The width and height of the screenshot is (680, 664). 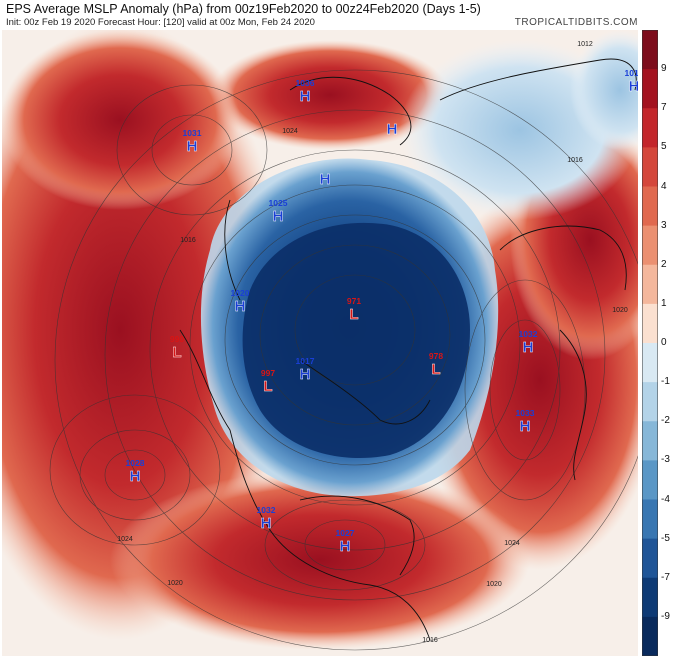 I want to click on center-pressure-value: 990, so click(x=177, y=339).